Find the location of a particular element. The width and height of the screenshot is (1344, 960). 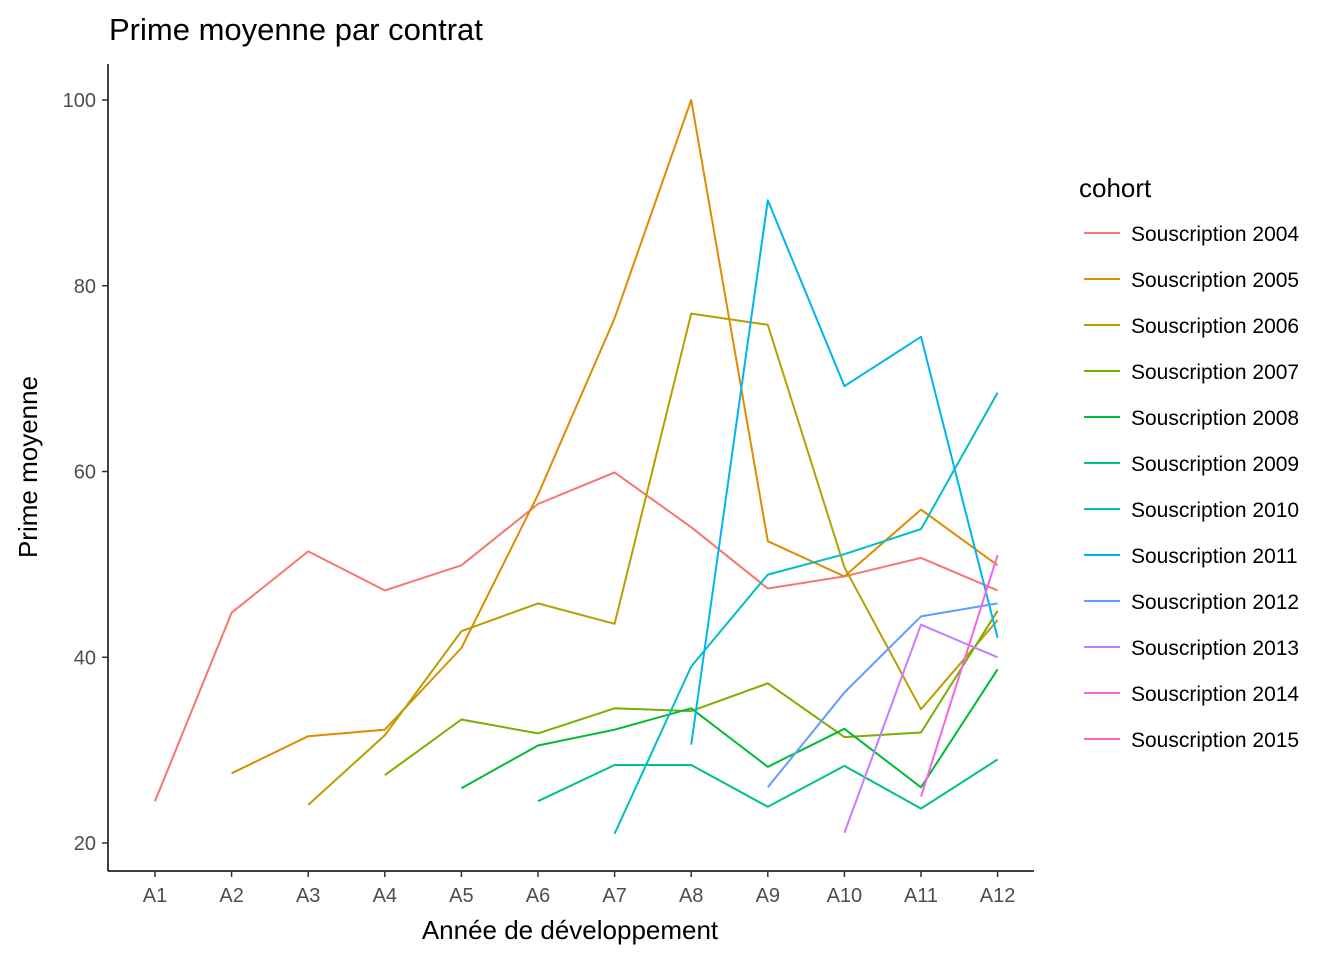

y-tick-label: 60 is located at coordinates (85, 473).